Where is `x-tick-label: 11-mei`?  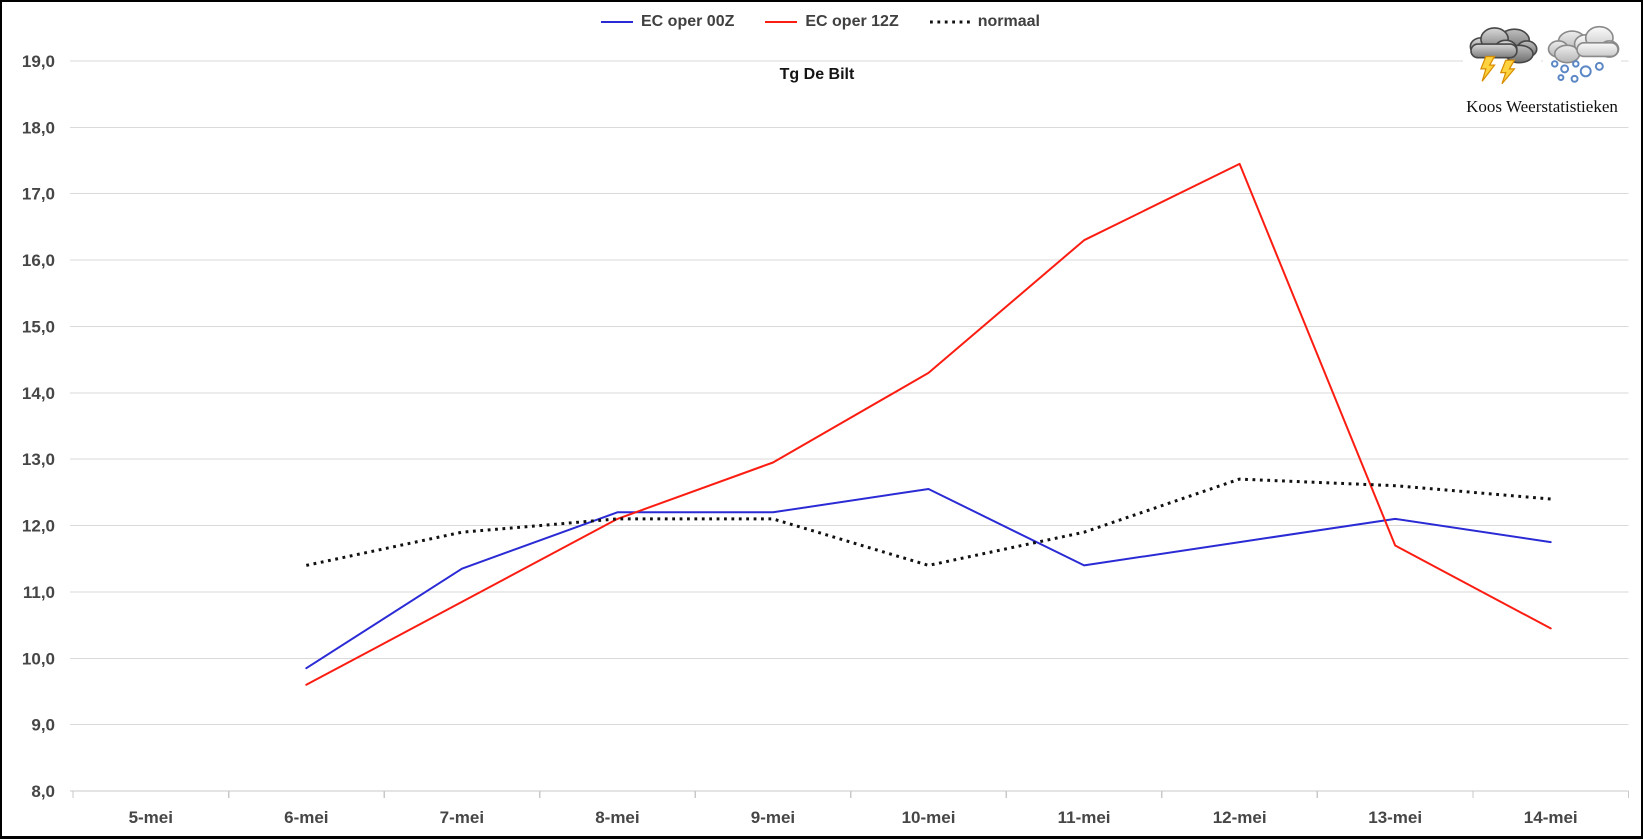 x-tick-label: 11-mei is located at coordinates (1084, 817).